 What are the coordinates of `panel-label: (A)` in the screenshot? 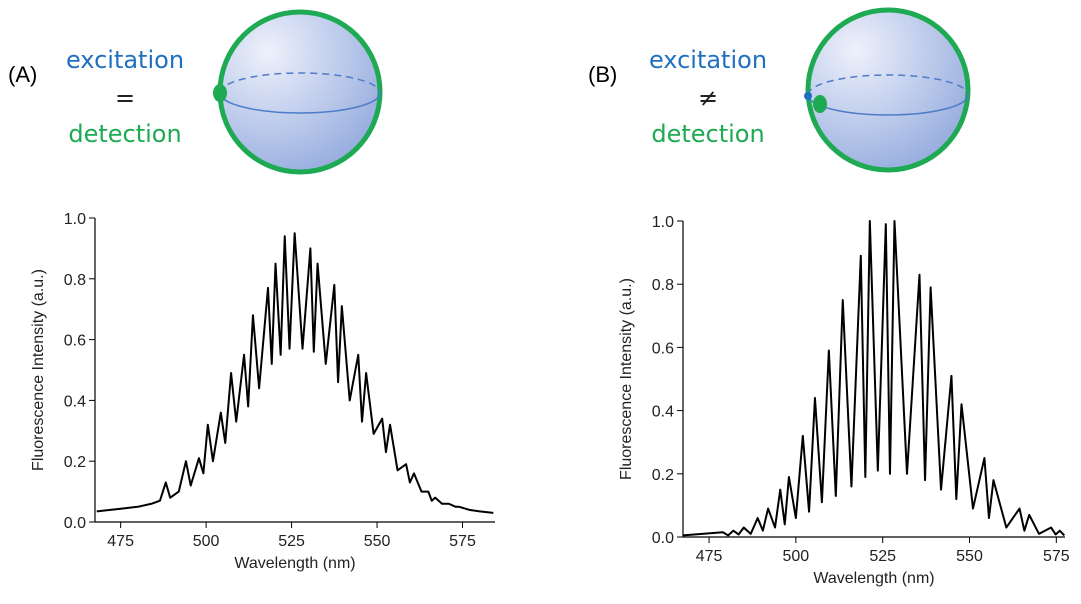 It's located at (22, 74).